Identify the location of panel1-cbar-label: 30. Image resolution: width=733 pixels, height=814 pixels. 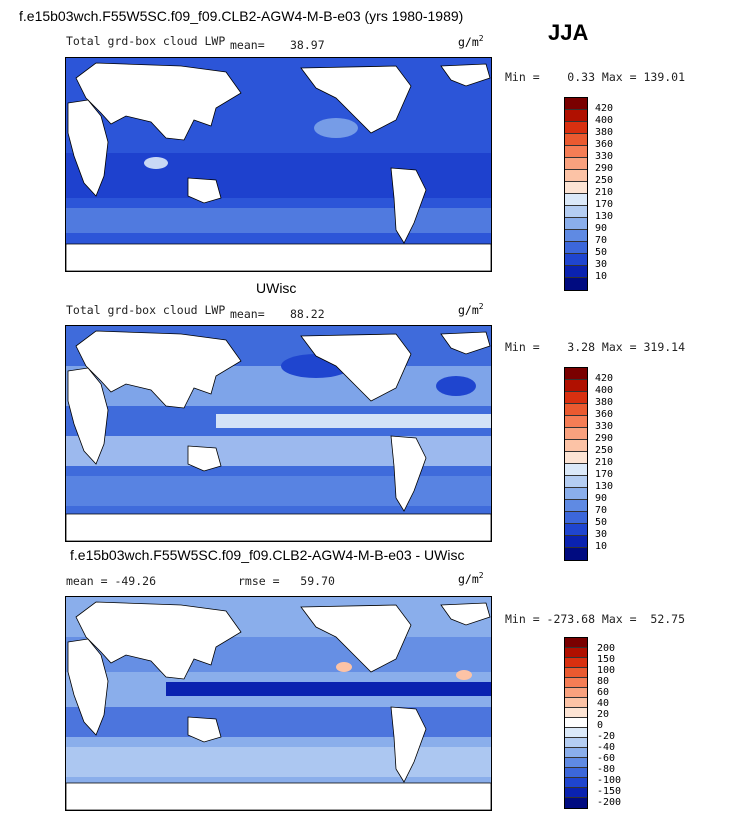
(601, 264).